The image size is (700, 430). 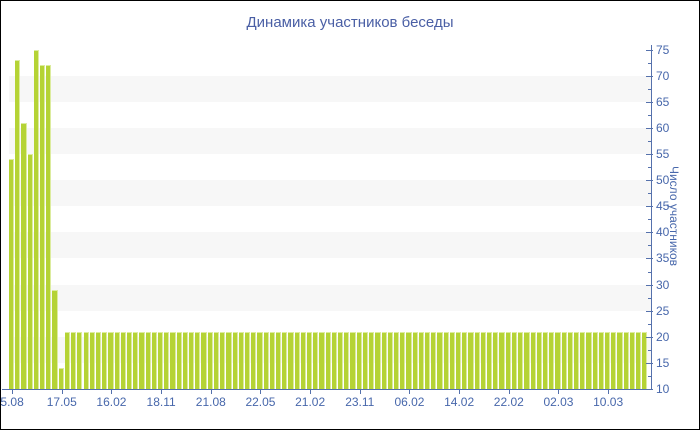 What do you see at coordinates (663, 206) in the screenshot?
I see `y-tick-label: 45` at bounding box center [663, 206].